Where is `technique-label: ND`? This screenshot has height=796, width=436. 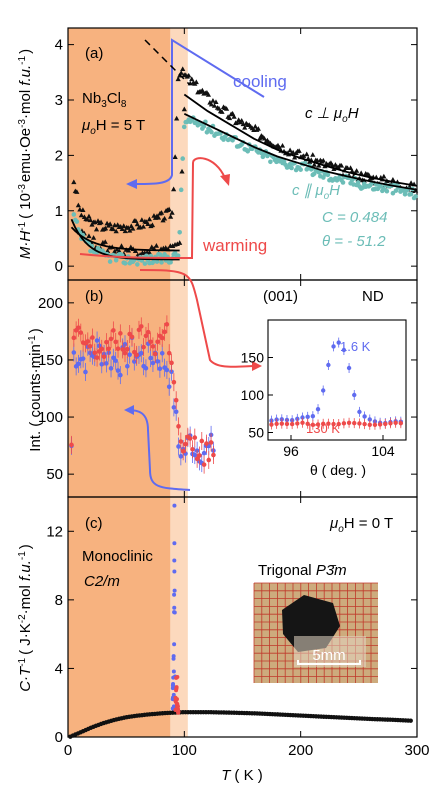
technique-label: ND is located at coordinates (373, 296).